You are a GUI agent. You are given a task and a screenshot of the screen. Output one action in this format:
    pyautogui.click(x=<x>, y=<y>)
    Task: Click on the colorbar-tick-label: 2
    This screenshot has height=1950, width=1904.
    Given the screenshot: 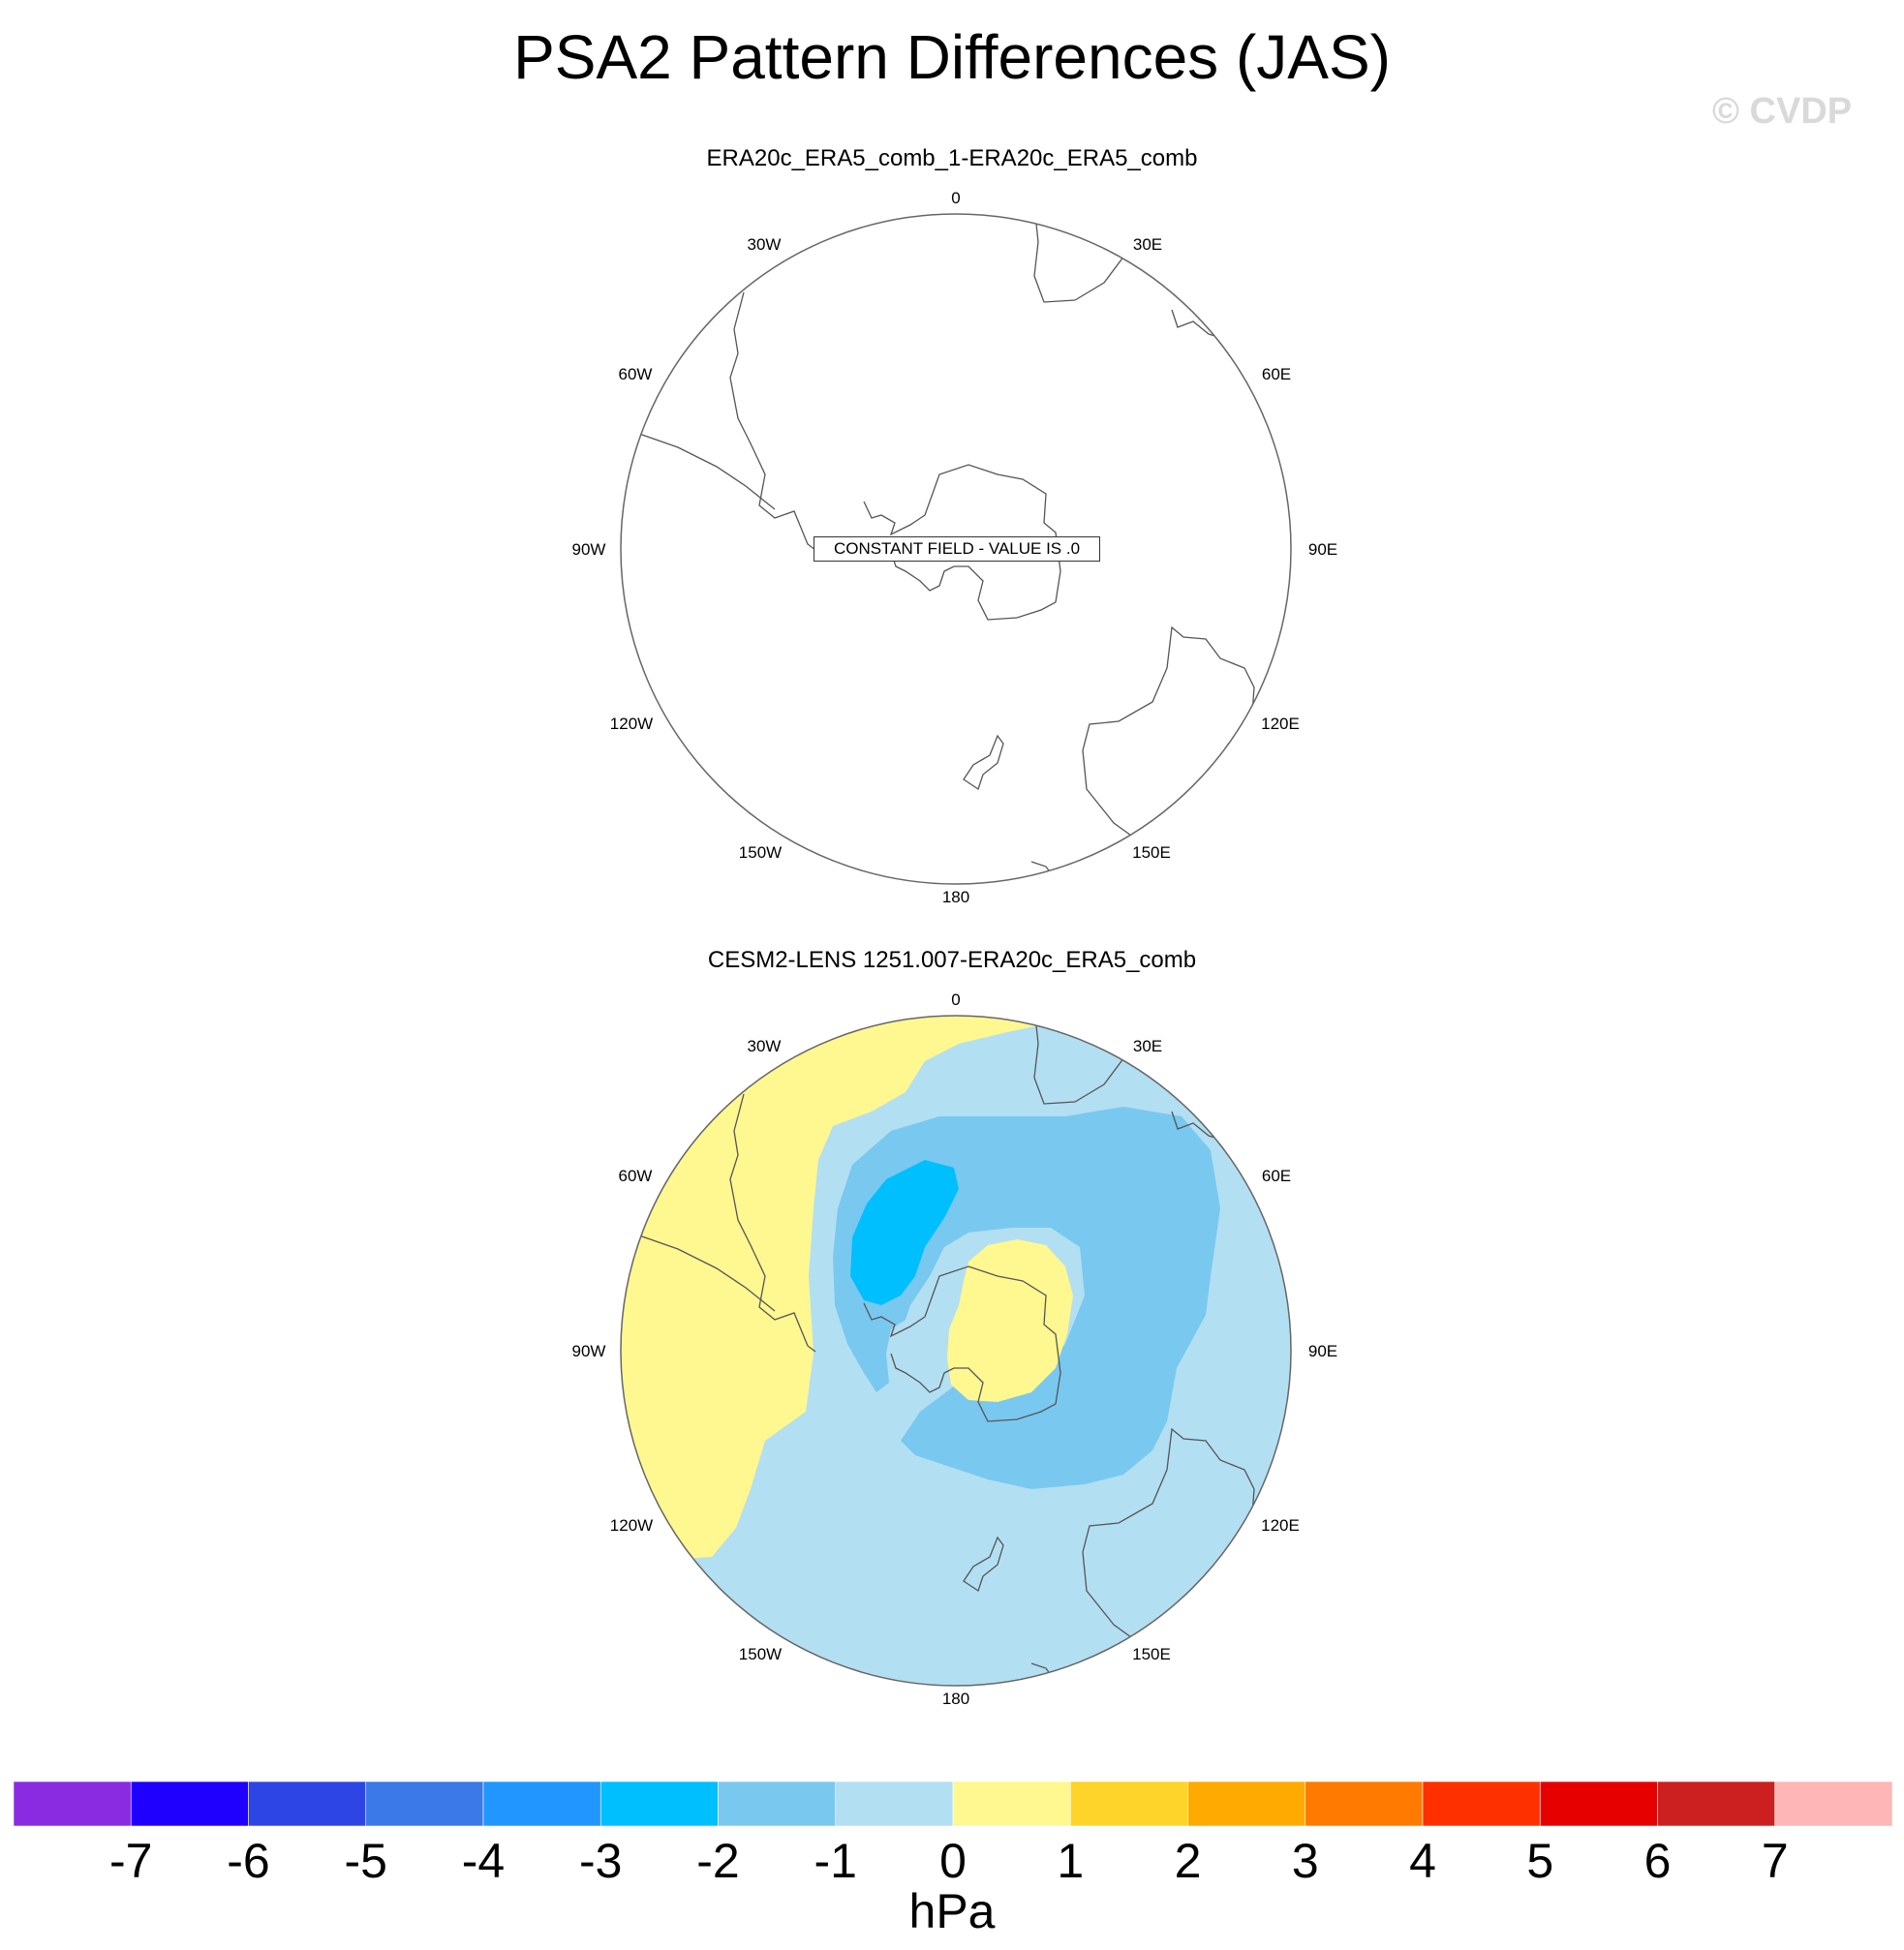 What is the action you would take?
    pyautogui.click(x=1188, y=1861)
    